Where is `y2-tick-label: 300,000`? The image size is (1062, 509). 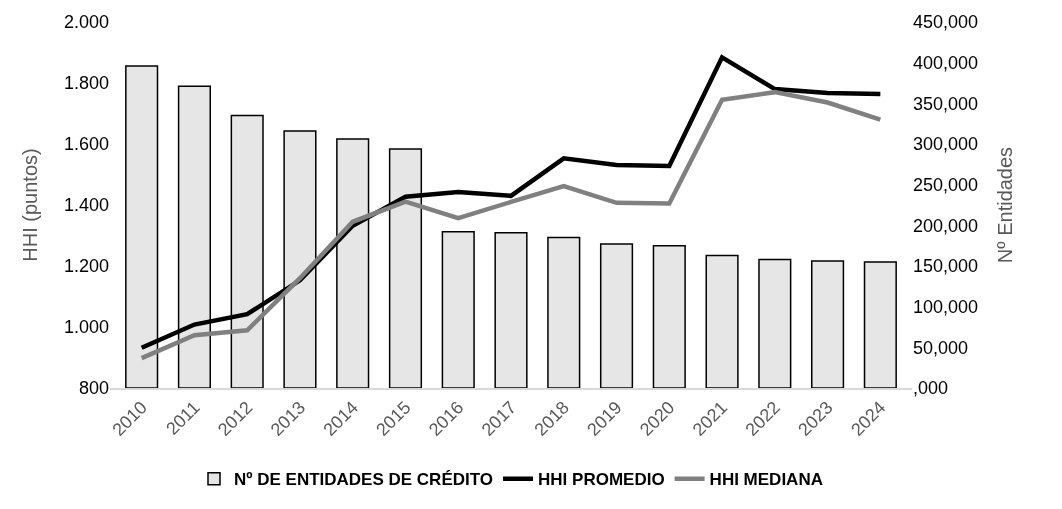
y2-tick-label: 300,000 is located at coordinates (946, 144).